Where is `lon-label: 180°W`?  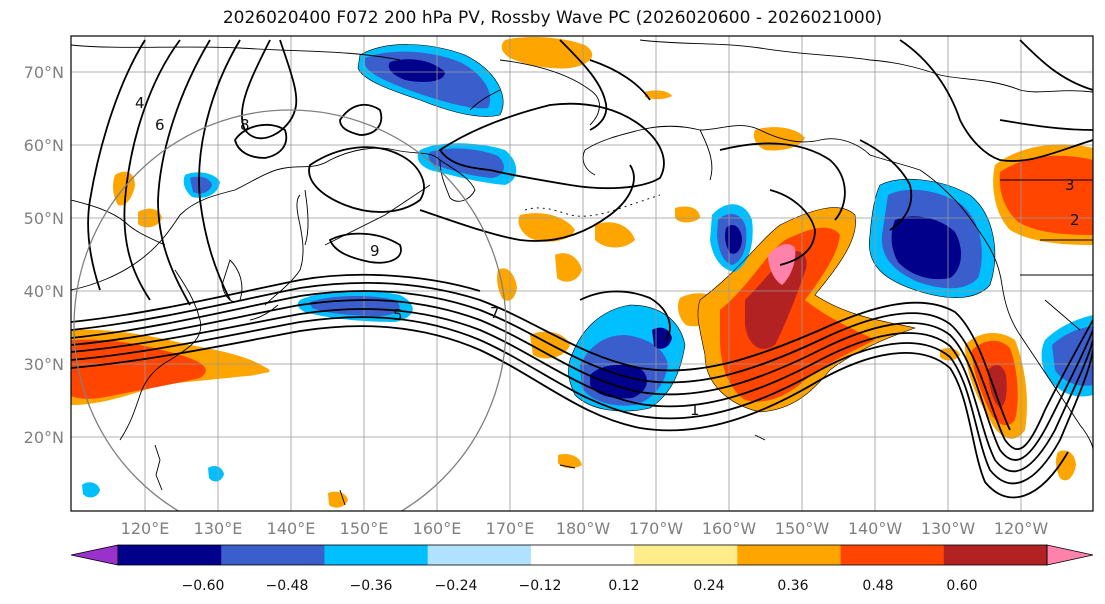
lon-label: 180°W is located at coordinates (583, 528).